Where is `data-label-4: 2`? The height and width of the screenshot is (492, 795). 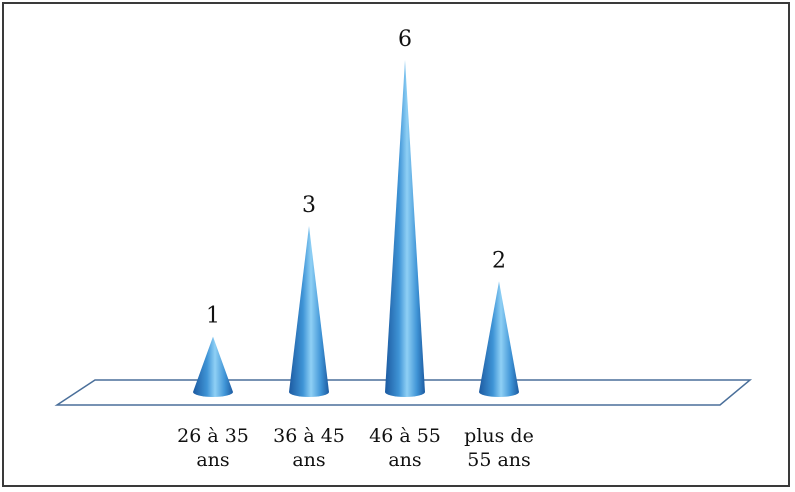
data-label-4: 2 is located at coordinates (499, 260).